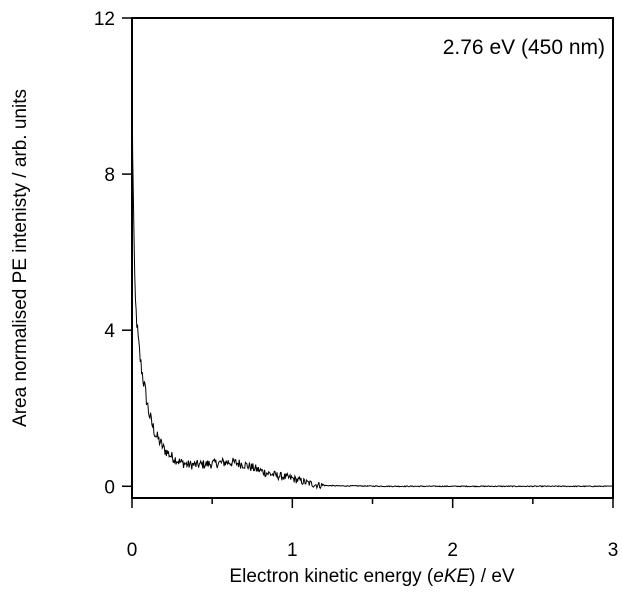 The height and width of the screenshot is (594, 622). I want to click on x-tick-label: 0, so click(132, 550).